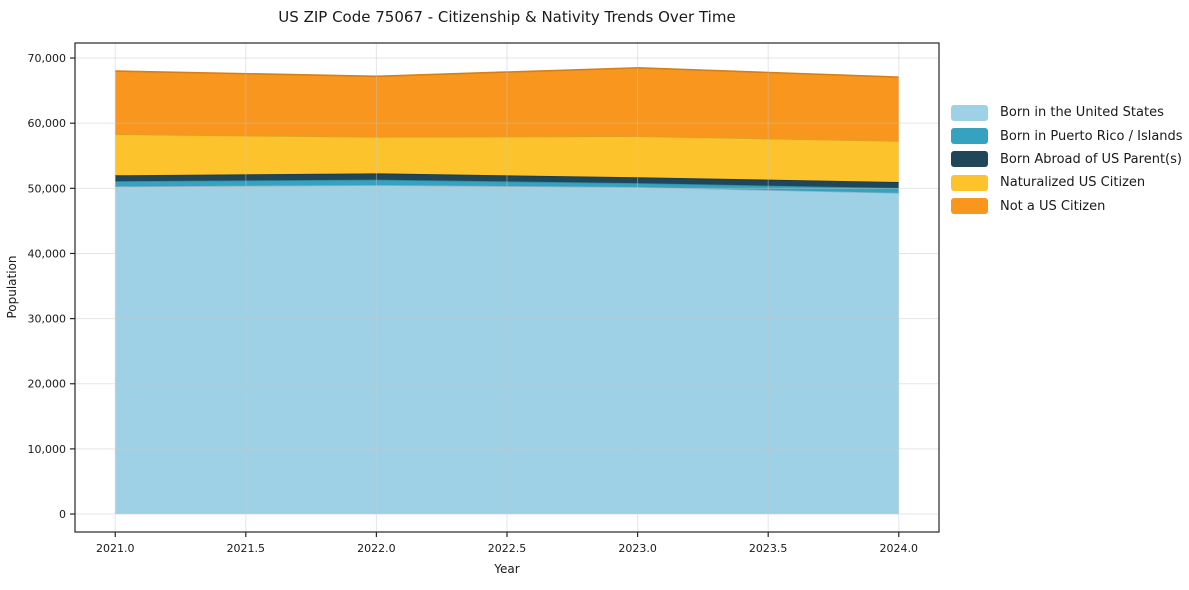 Image resolution: width=1189 pixels, height=590 pixels. I want to click on y-tick-label: 70,000, so click(47, 58).